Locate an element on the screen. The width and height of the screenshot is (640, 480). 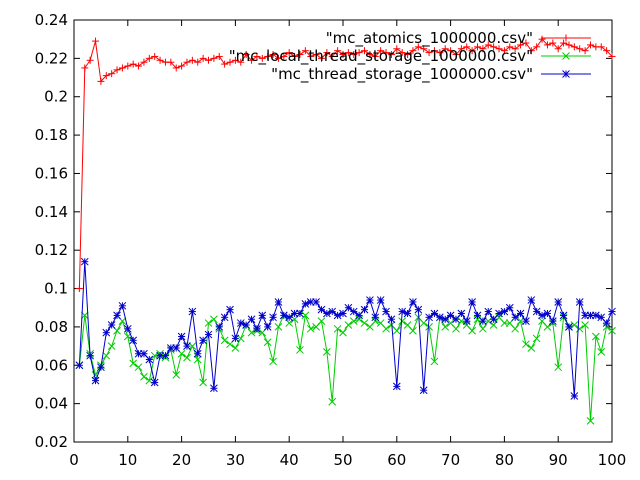
x-tick-label: 50 is located at coordinates (342, 460).